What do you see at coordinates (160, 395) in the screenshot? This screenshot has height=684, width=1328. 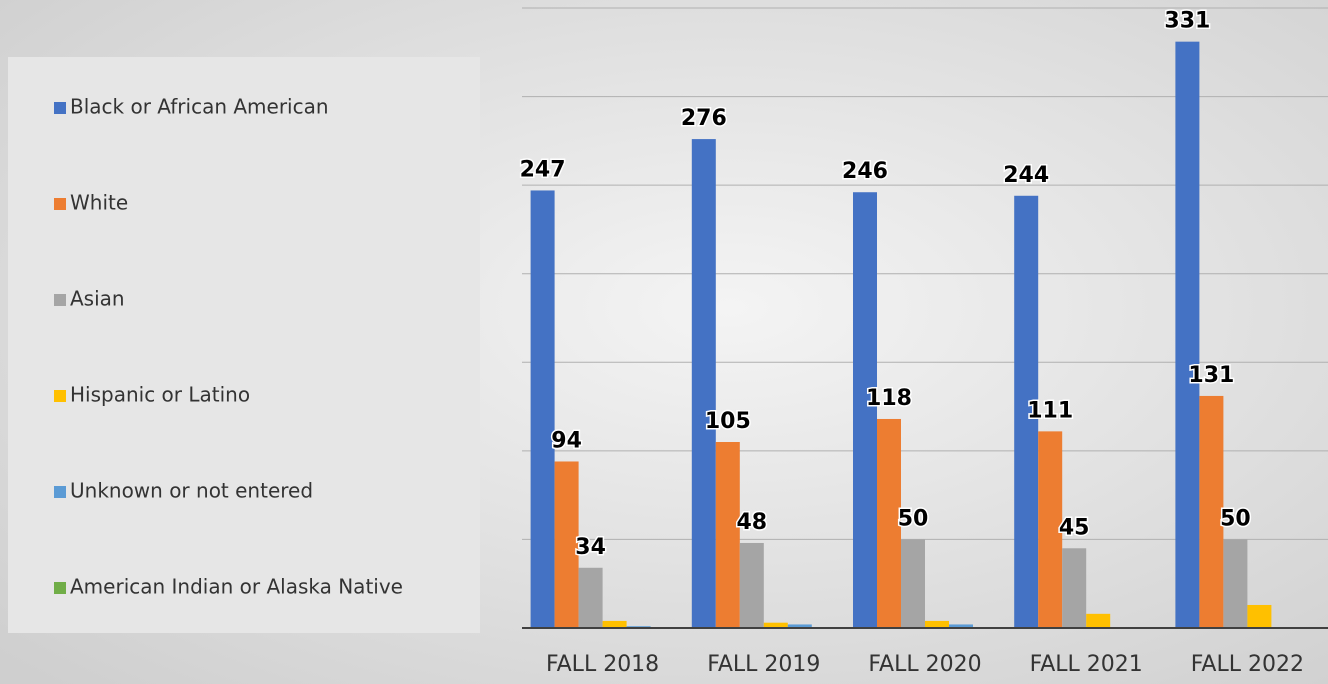 I see `legend-label: Hispanic or Latino` at bounding box center [160, 395].